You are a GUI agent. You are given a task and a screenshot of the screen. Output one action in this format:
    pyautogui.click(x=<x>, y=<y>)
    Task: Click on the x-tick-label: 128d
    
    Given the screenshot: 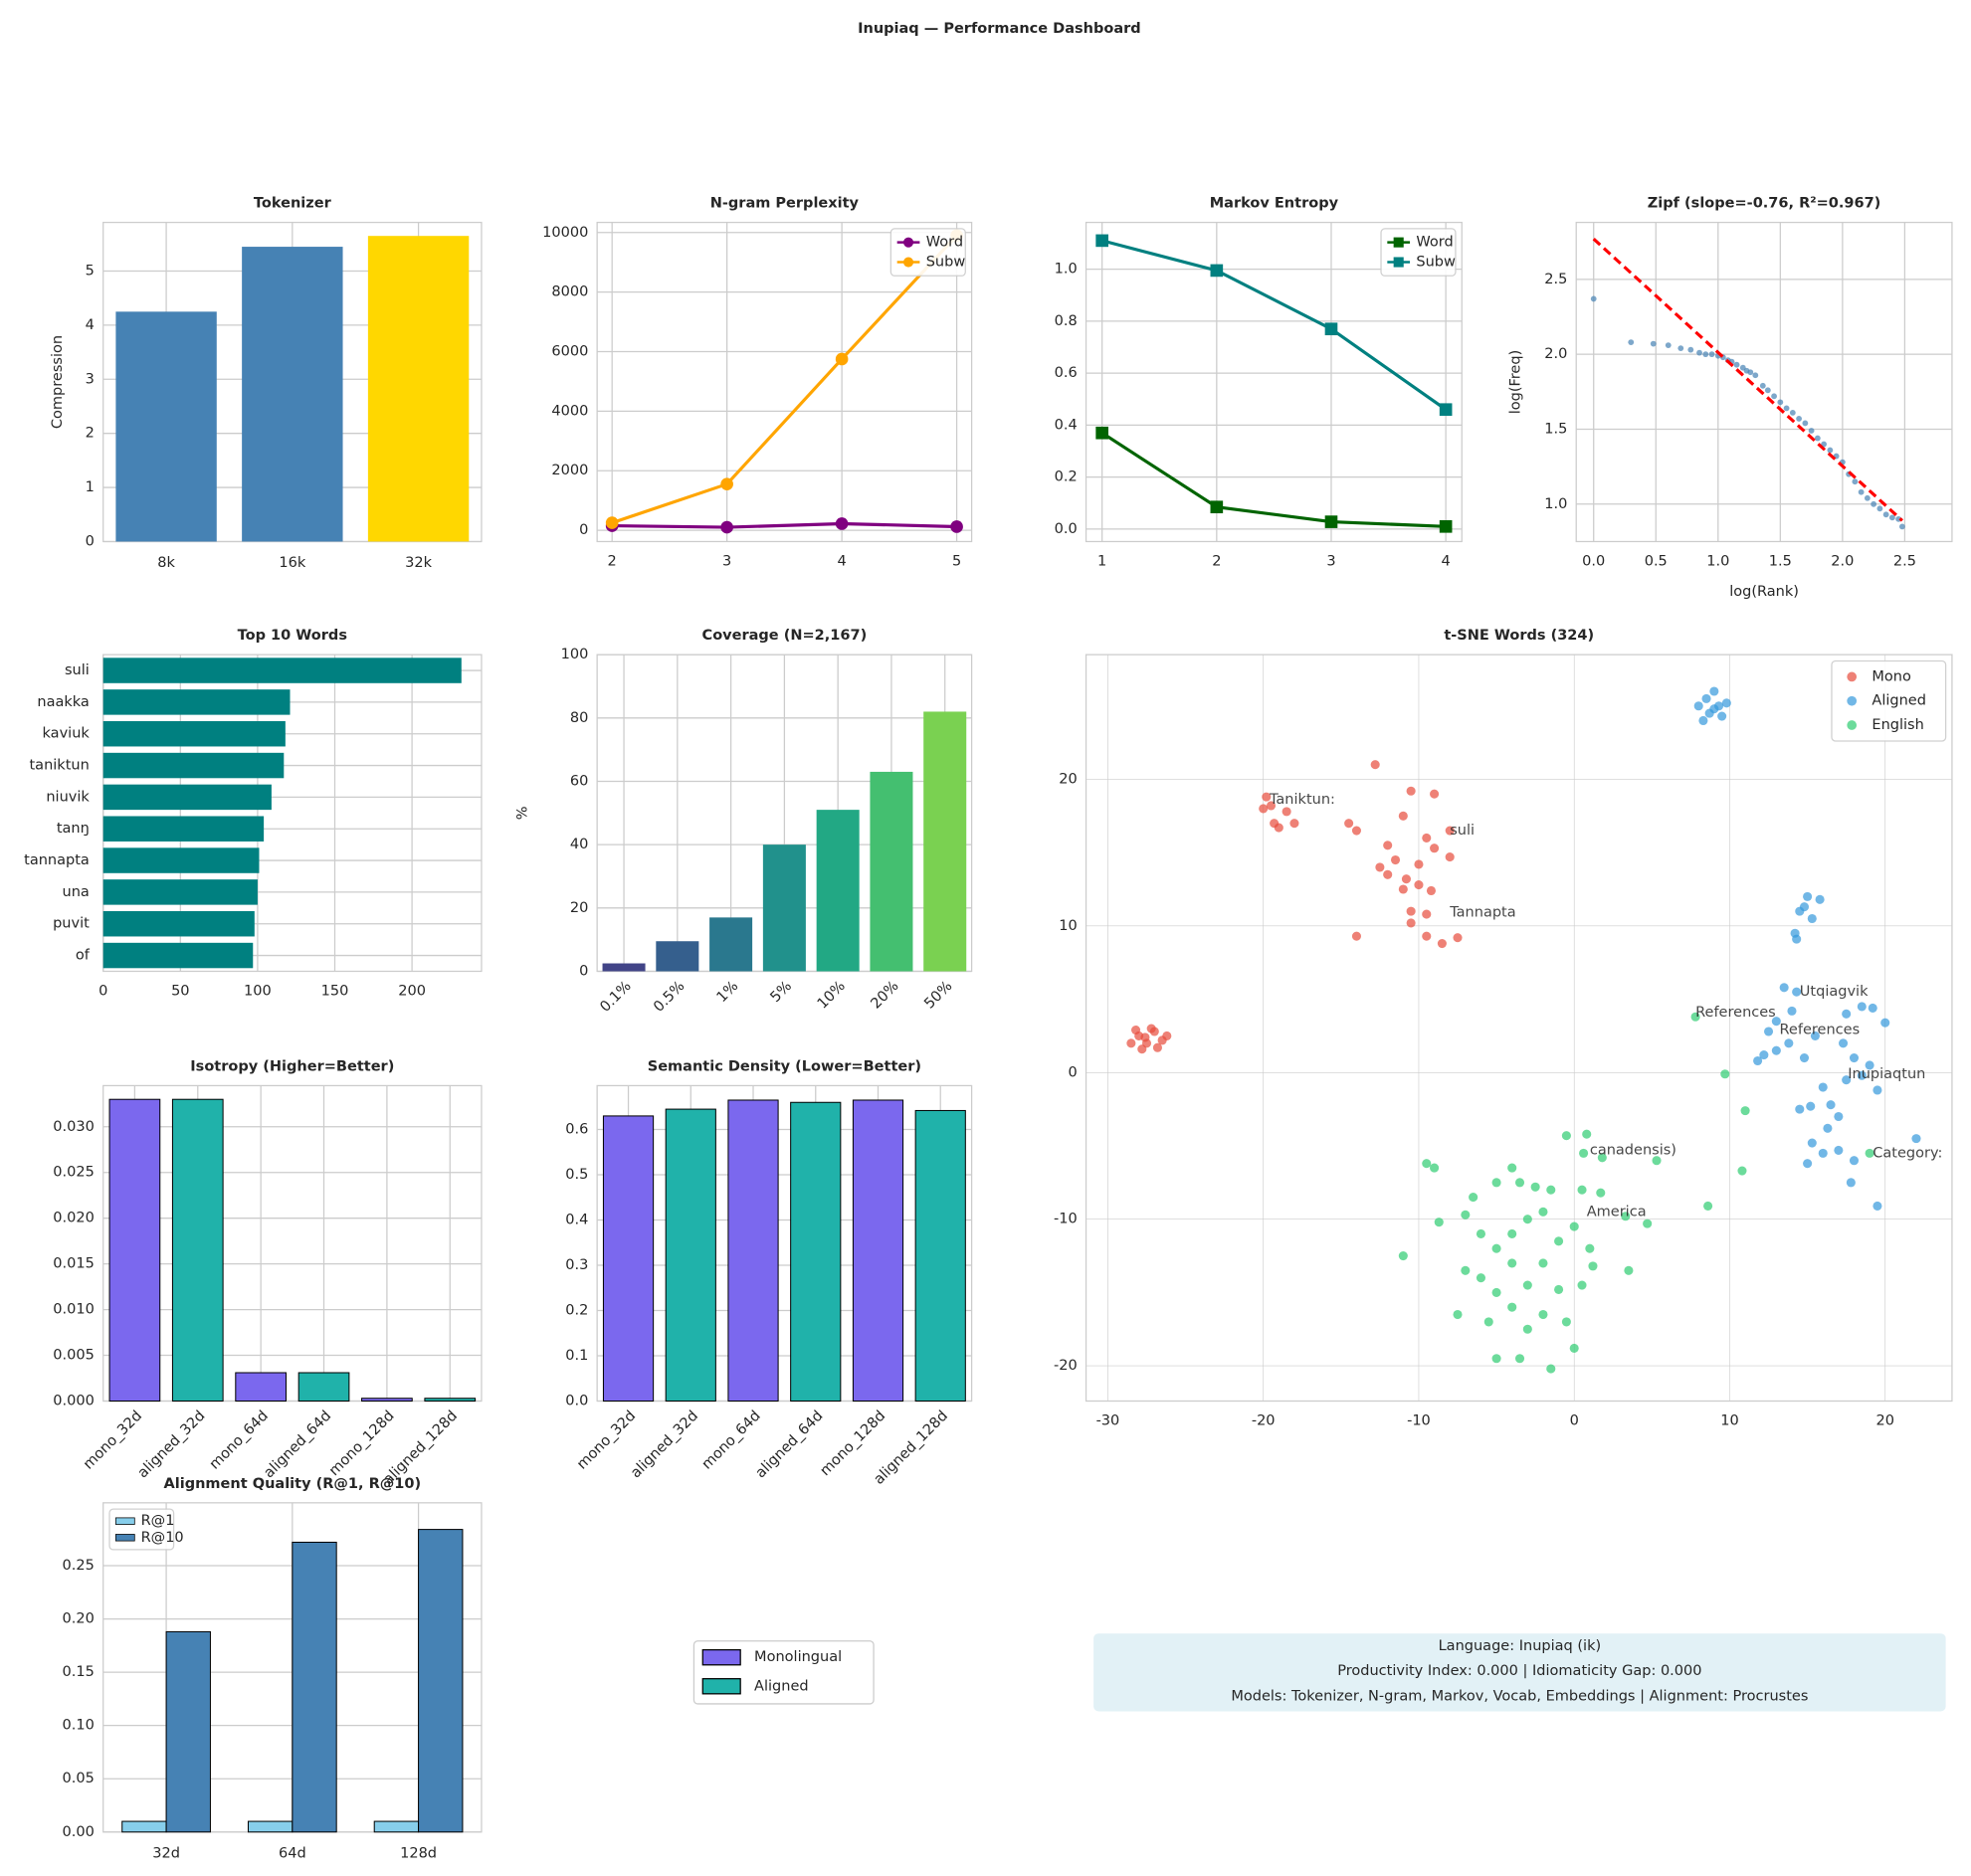 What is the action you would take?
    pyautogui.click(x=419, y=1853)
    